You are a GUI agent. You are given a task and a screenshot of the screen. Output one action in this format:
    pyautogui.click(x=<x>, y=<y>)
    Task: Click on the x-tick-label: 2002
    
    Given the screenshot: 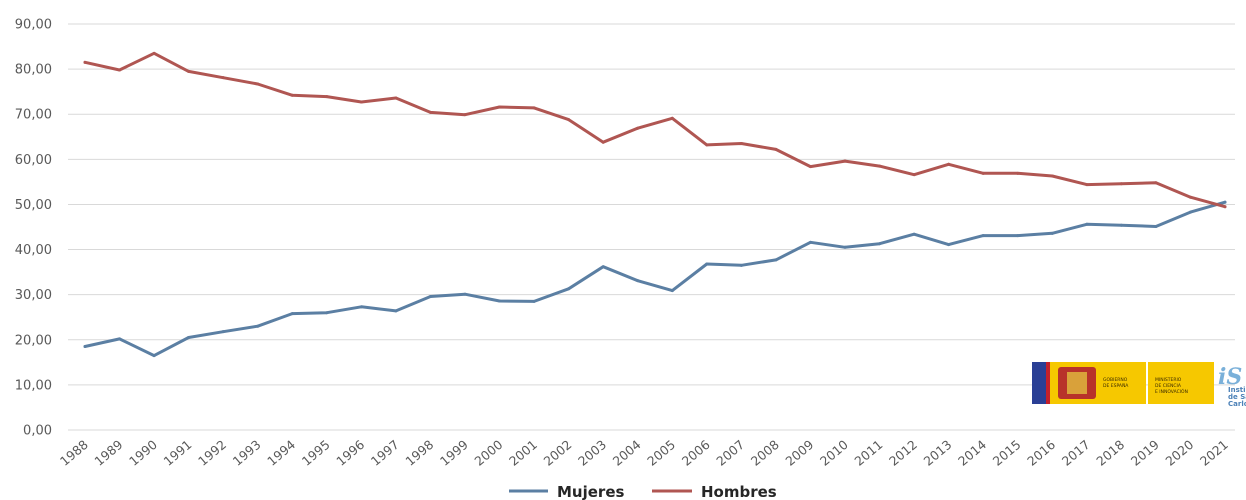 What is the action you would take?
    pyautogui.click(x=558, y=453)
    